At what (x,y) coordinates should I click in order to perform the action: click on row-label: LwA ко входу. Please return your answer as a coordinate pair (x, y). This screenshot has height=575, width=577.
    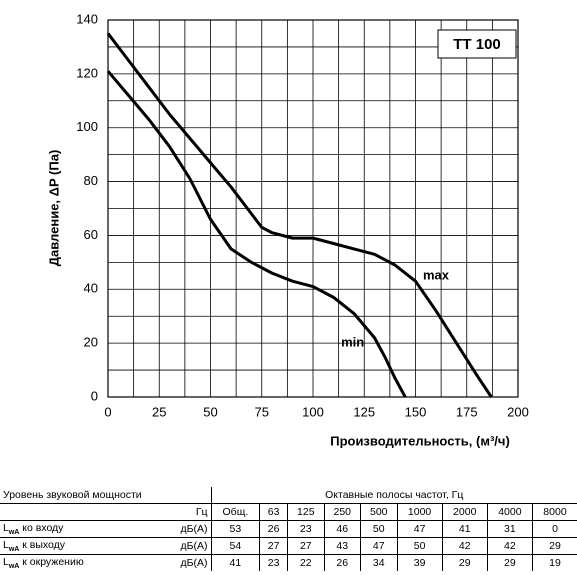
    Looking at the image, I should click on (62, 529).